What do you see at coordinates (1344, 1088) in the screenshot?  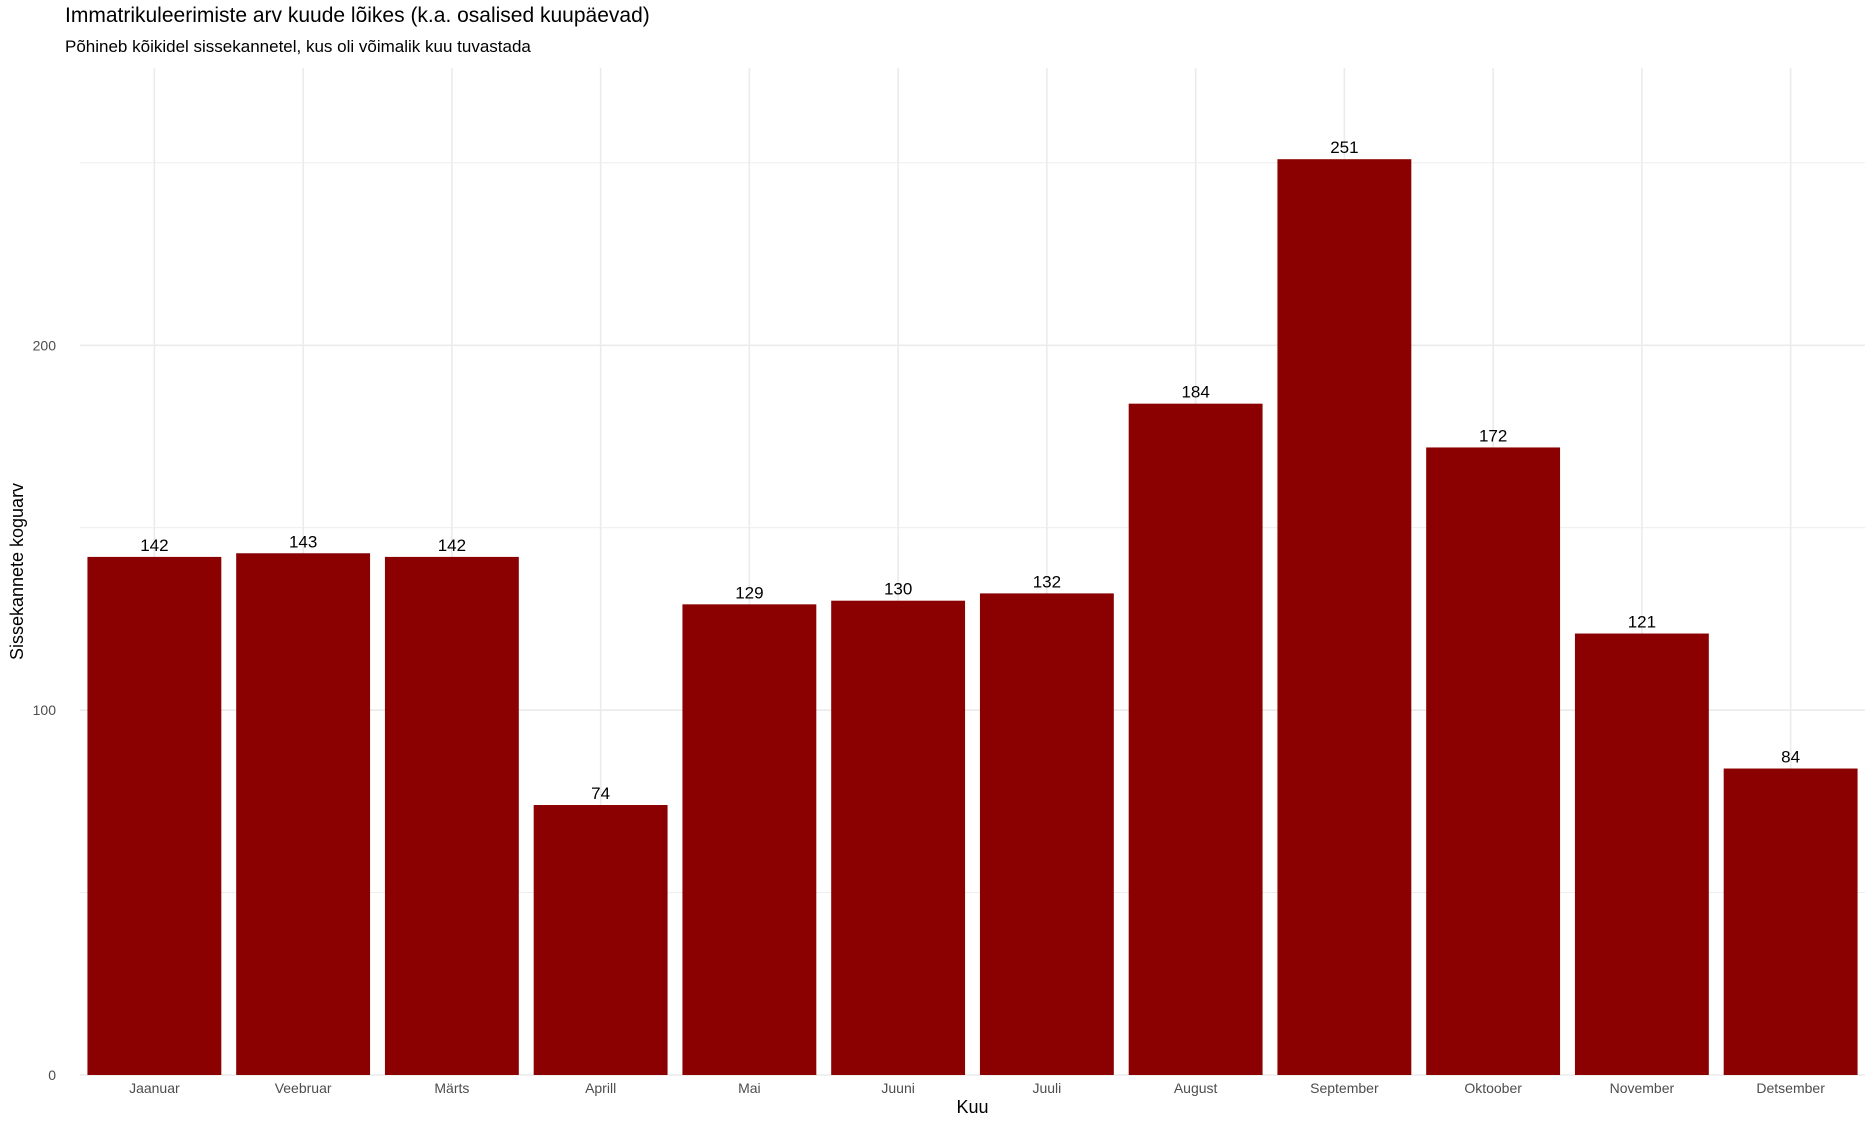 I see `x-tick-label: September` at bounding box center [1344, 1088].